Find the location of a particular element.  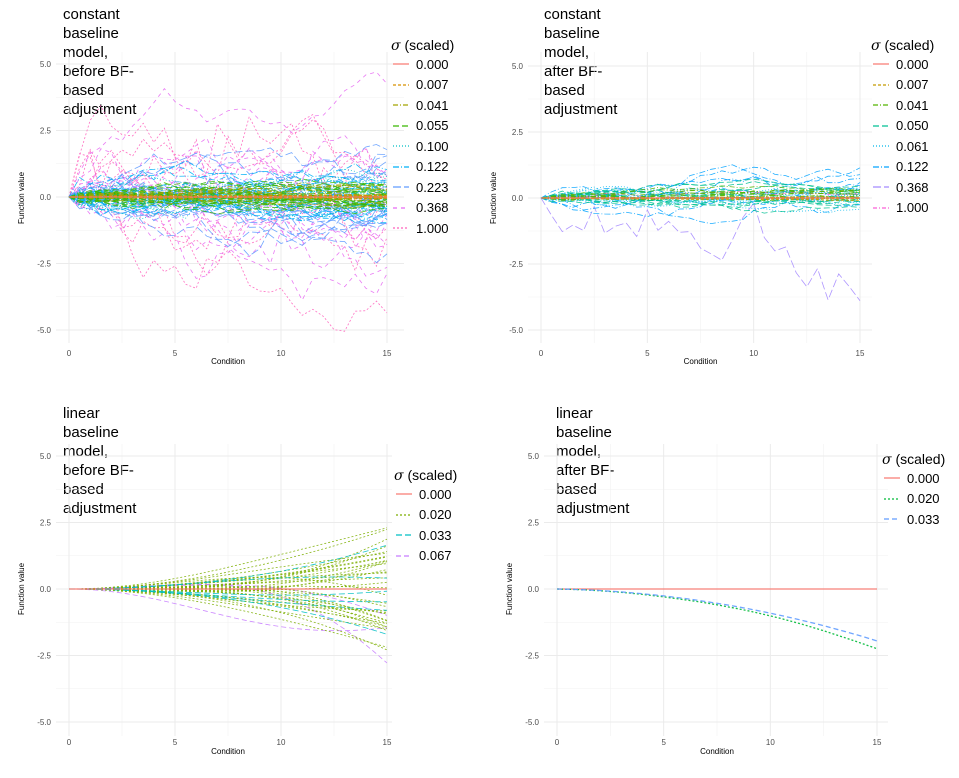

legend-label: 0.020 is located at coordinates (923, 499).